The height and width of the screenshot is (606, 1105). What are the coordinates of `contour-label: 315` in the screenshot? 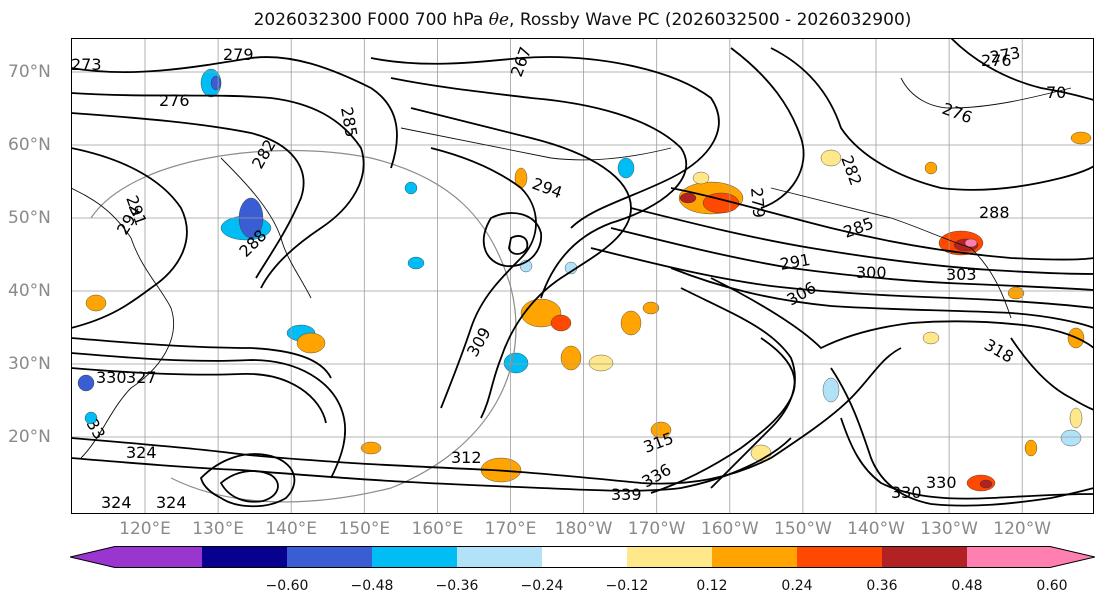 It's located at (658, 442).